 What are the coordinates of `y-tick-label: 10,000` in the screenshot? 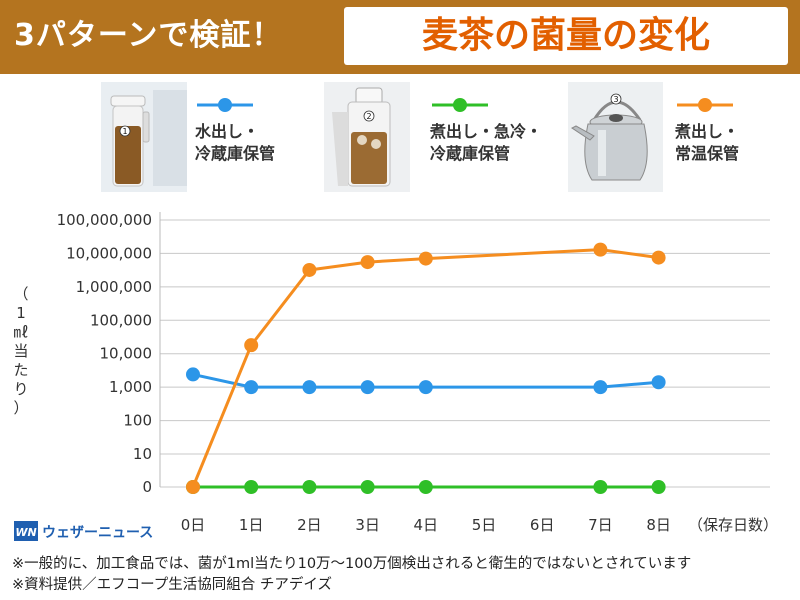 It's located at (126, 354).